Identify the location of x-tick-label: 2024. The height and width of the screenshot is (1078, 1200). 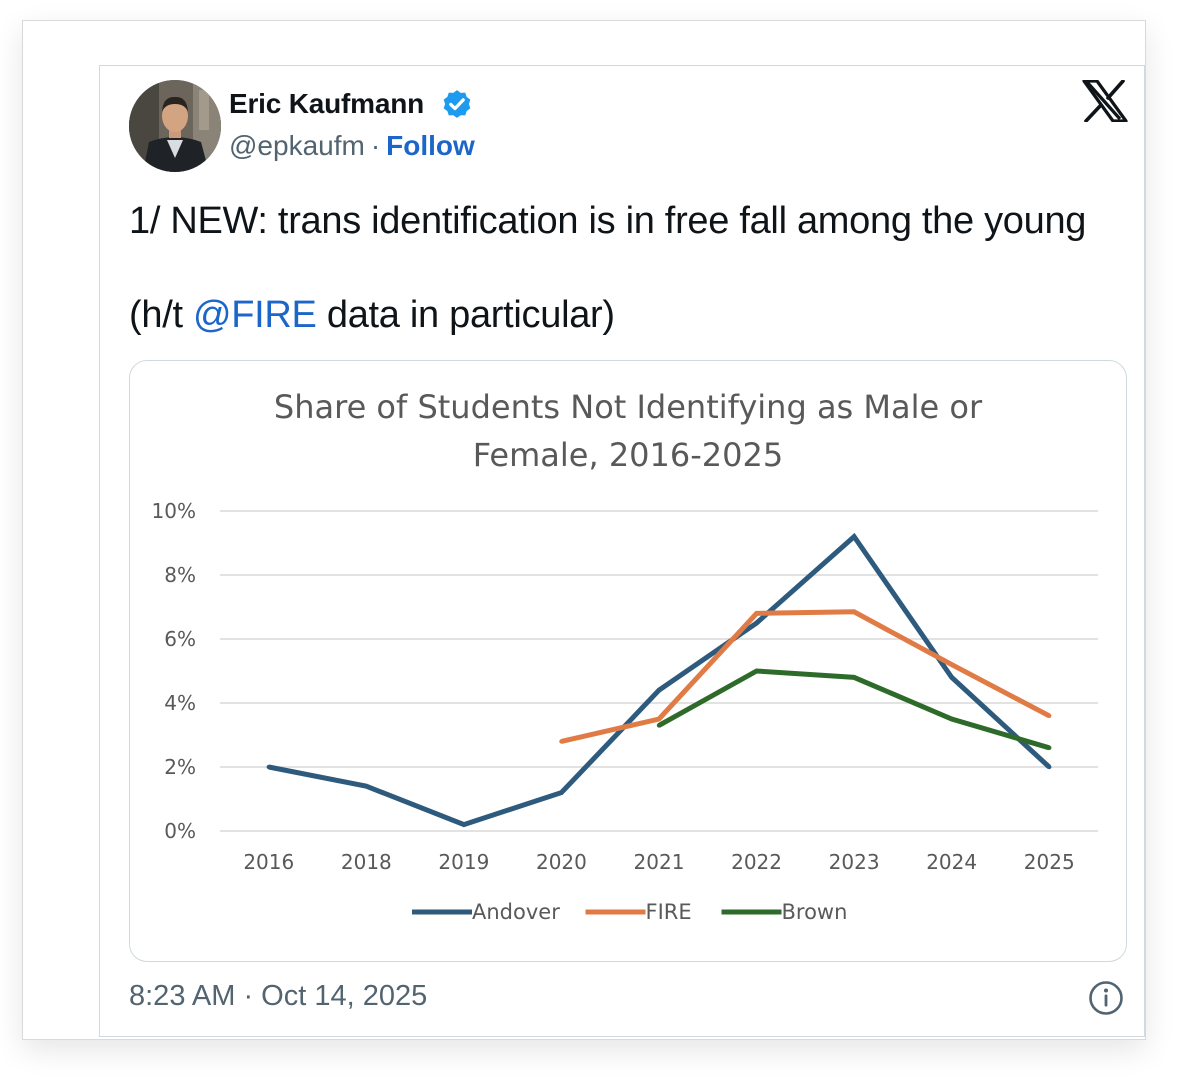
(951, 862).